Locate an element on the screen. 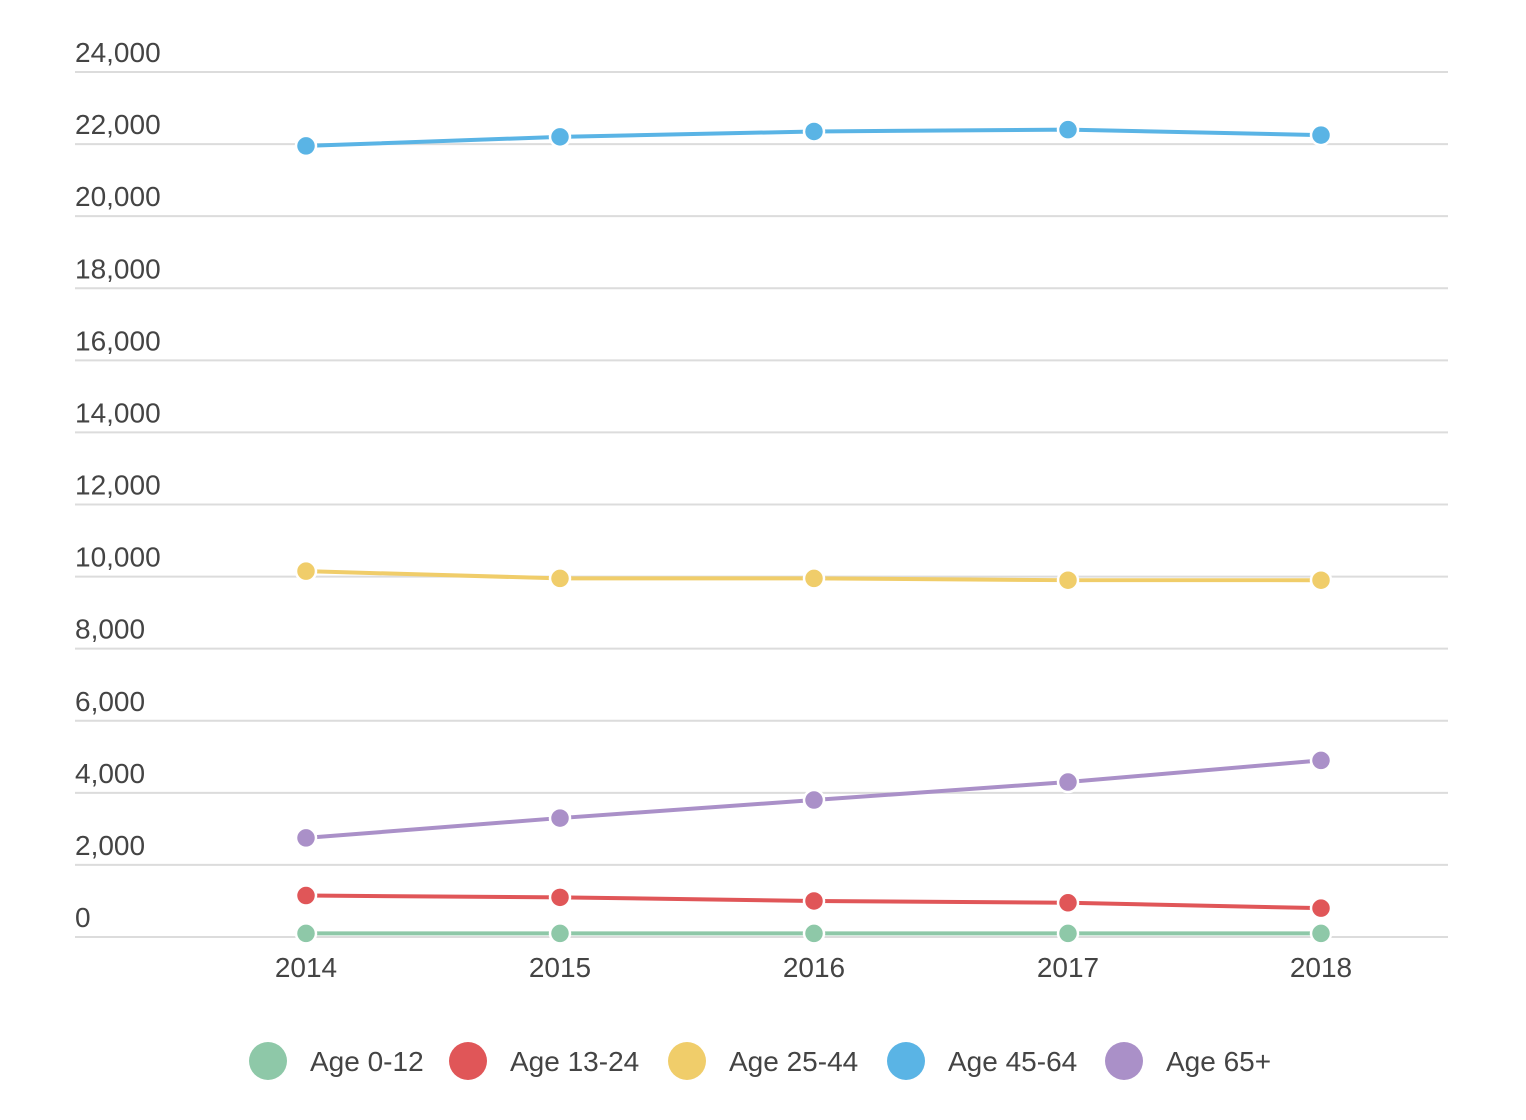 Image resolution: width=1526 pixels, height=1120 pixels. y-tick-label: 12,000 is located at coordinates (118, 485).